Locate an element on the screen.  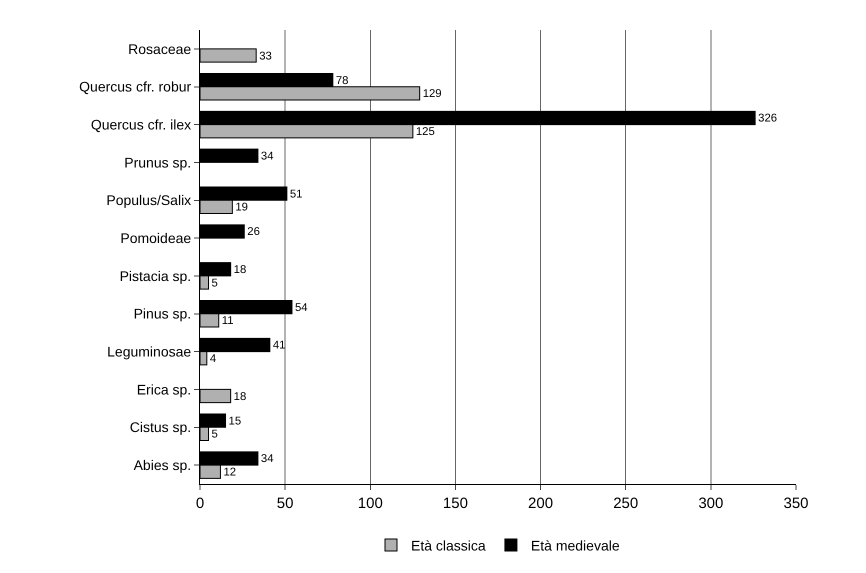
y-tick-label: Rosaceae is located at coordinates (160, 48).